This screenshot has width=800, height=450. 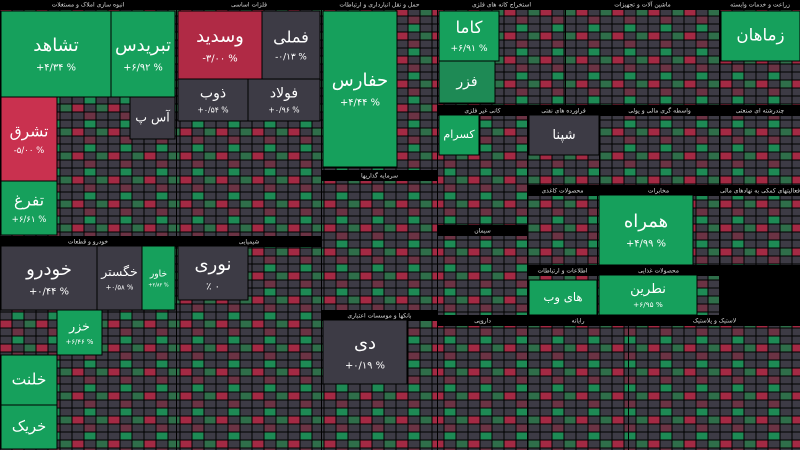 I want to click on tile-name: تشرق, so click(x=29, y=132).